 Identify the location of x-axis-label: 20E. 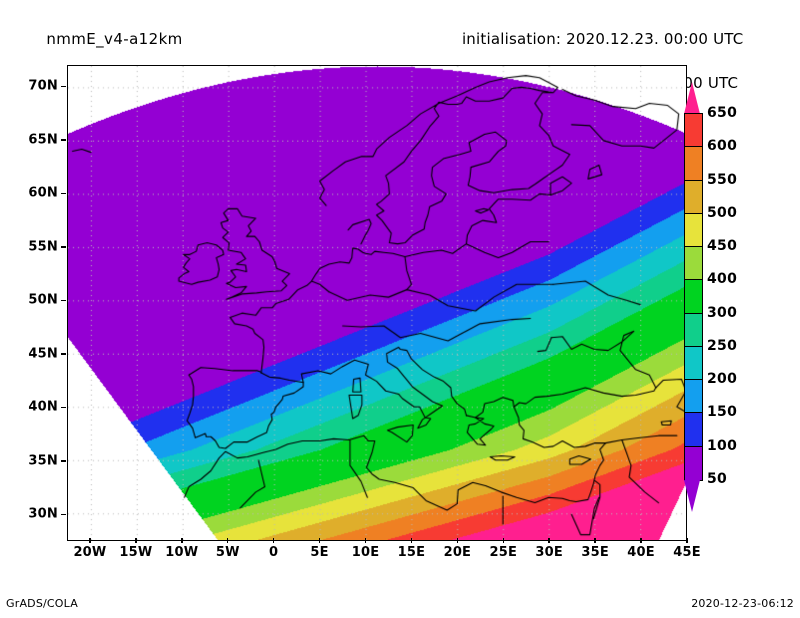
(457, 552).